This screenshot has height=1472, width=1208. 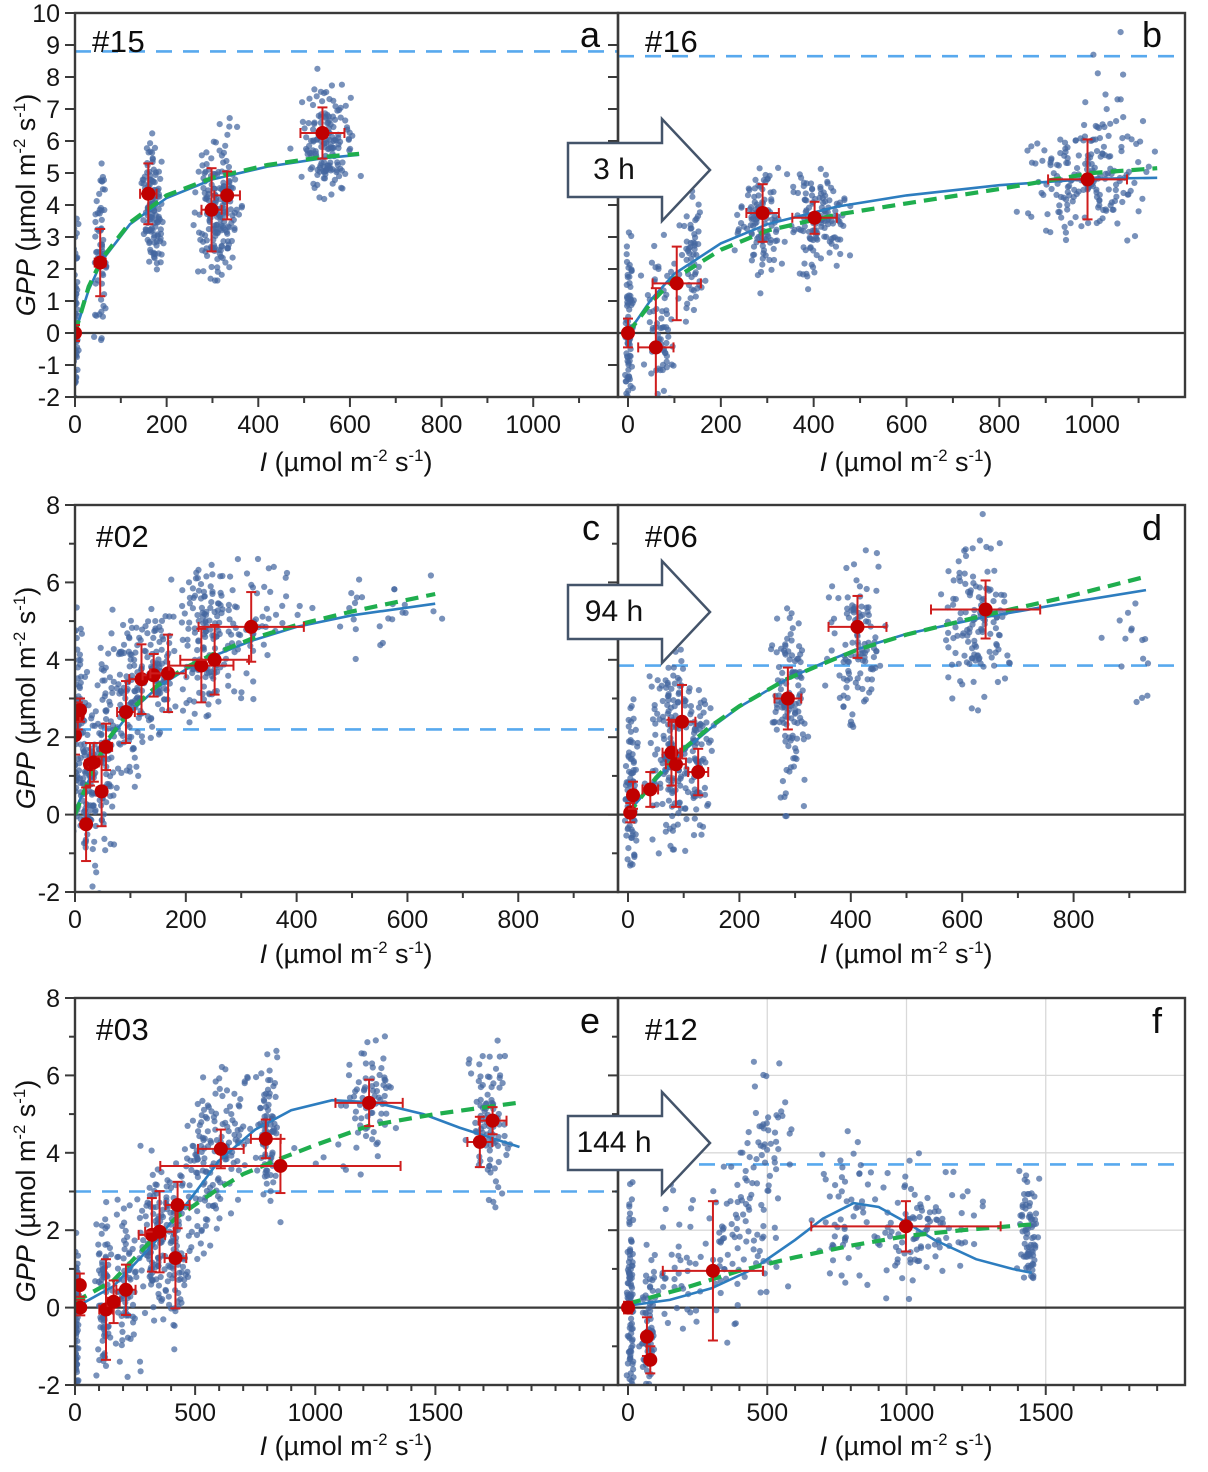 I want to click on panel-letter-d: d, so click(x=1151, y=527).